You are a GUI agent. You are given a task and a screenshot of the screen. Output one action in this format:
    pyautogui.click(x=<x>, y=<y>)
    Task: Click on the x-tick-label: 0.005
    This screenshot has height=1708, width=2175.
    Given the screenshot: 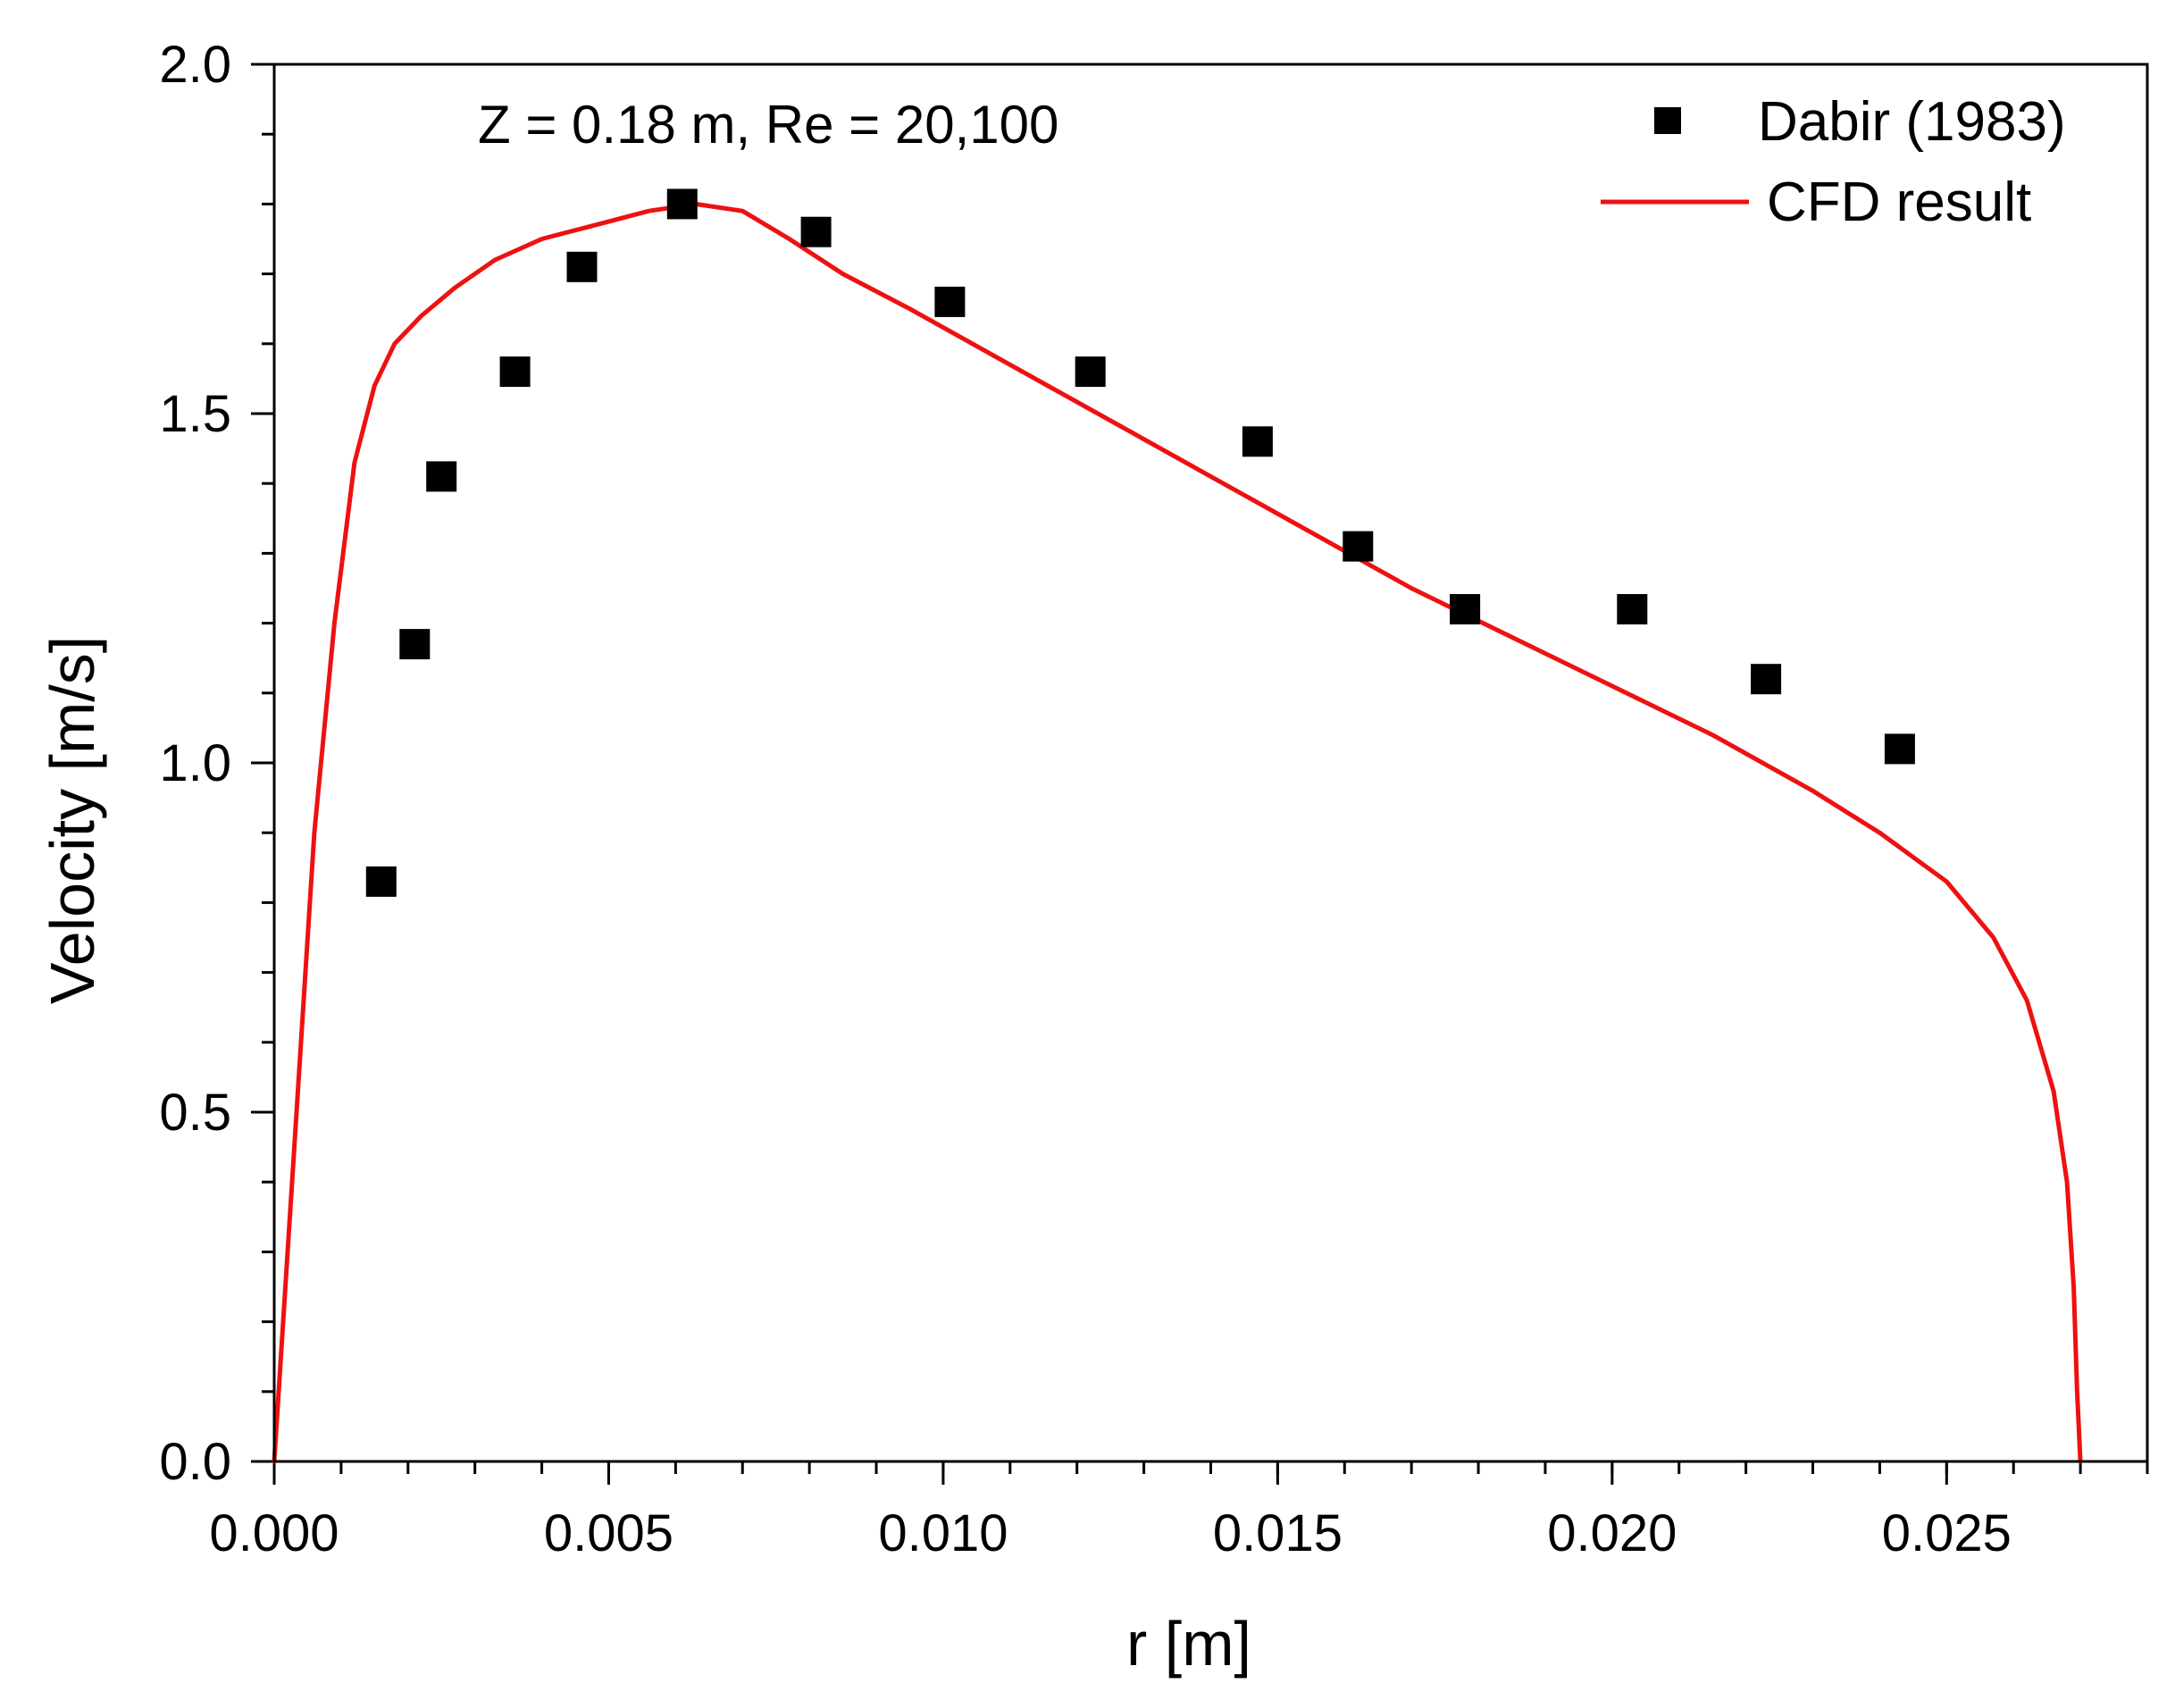 What is the action you would take?
    pyautogui.click(x=608, y=1533)
    